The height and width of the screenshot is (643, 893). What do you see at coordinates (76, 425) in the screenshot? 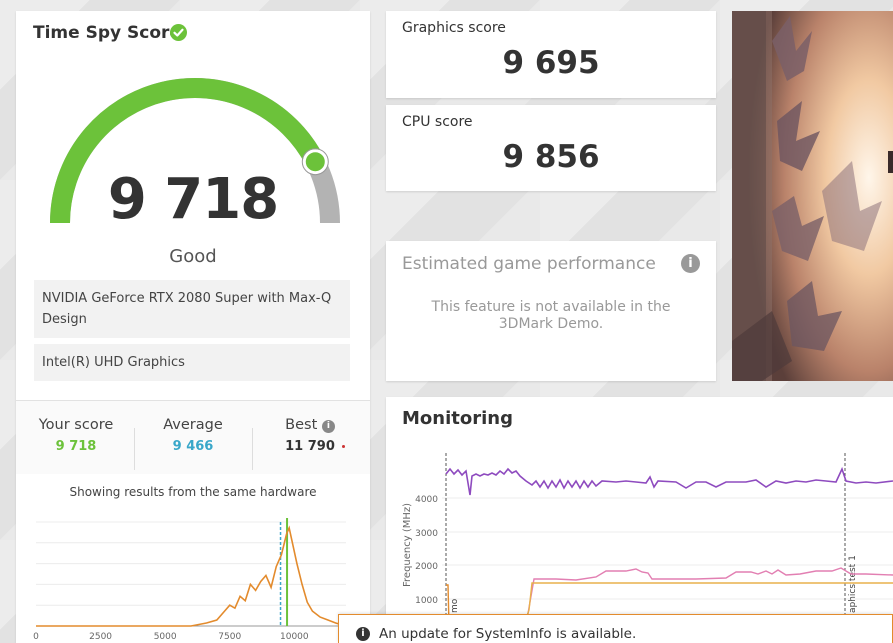
I see `stat-your-score-label: Your score` at bounding box center [76, 425].